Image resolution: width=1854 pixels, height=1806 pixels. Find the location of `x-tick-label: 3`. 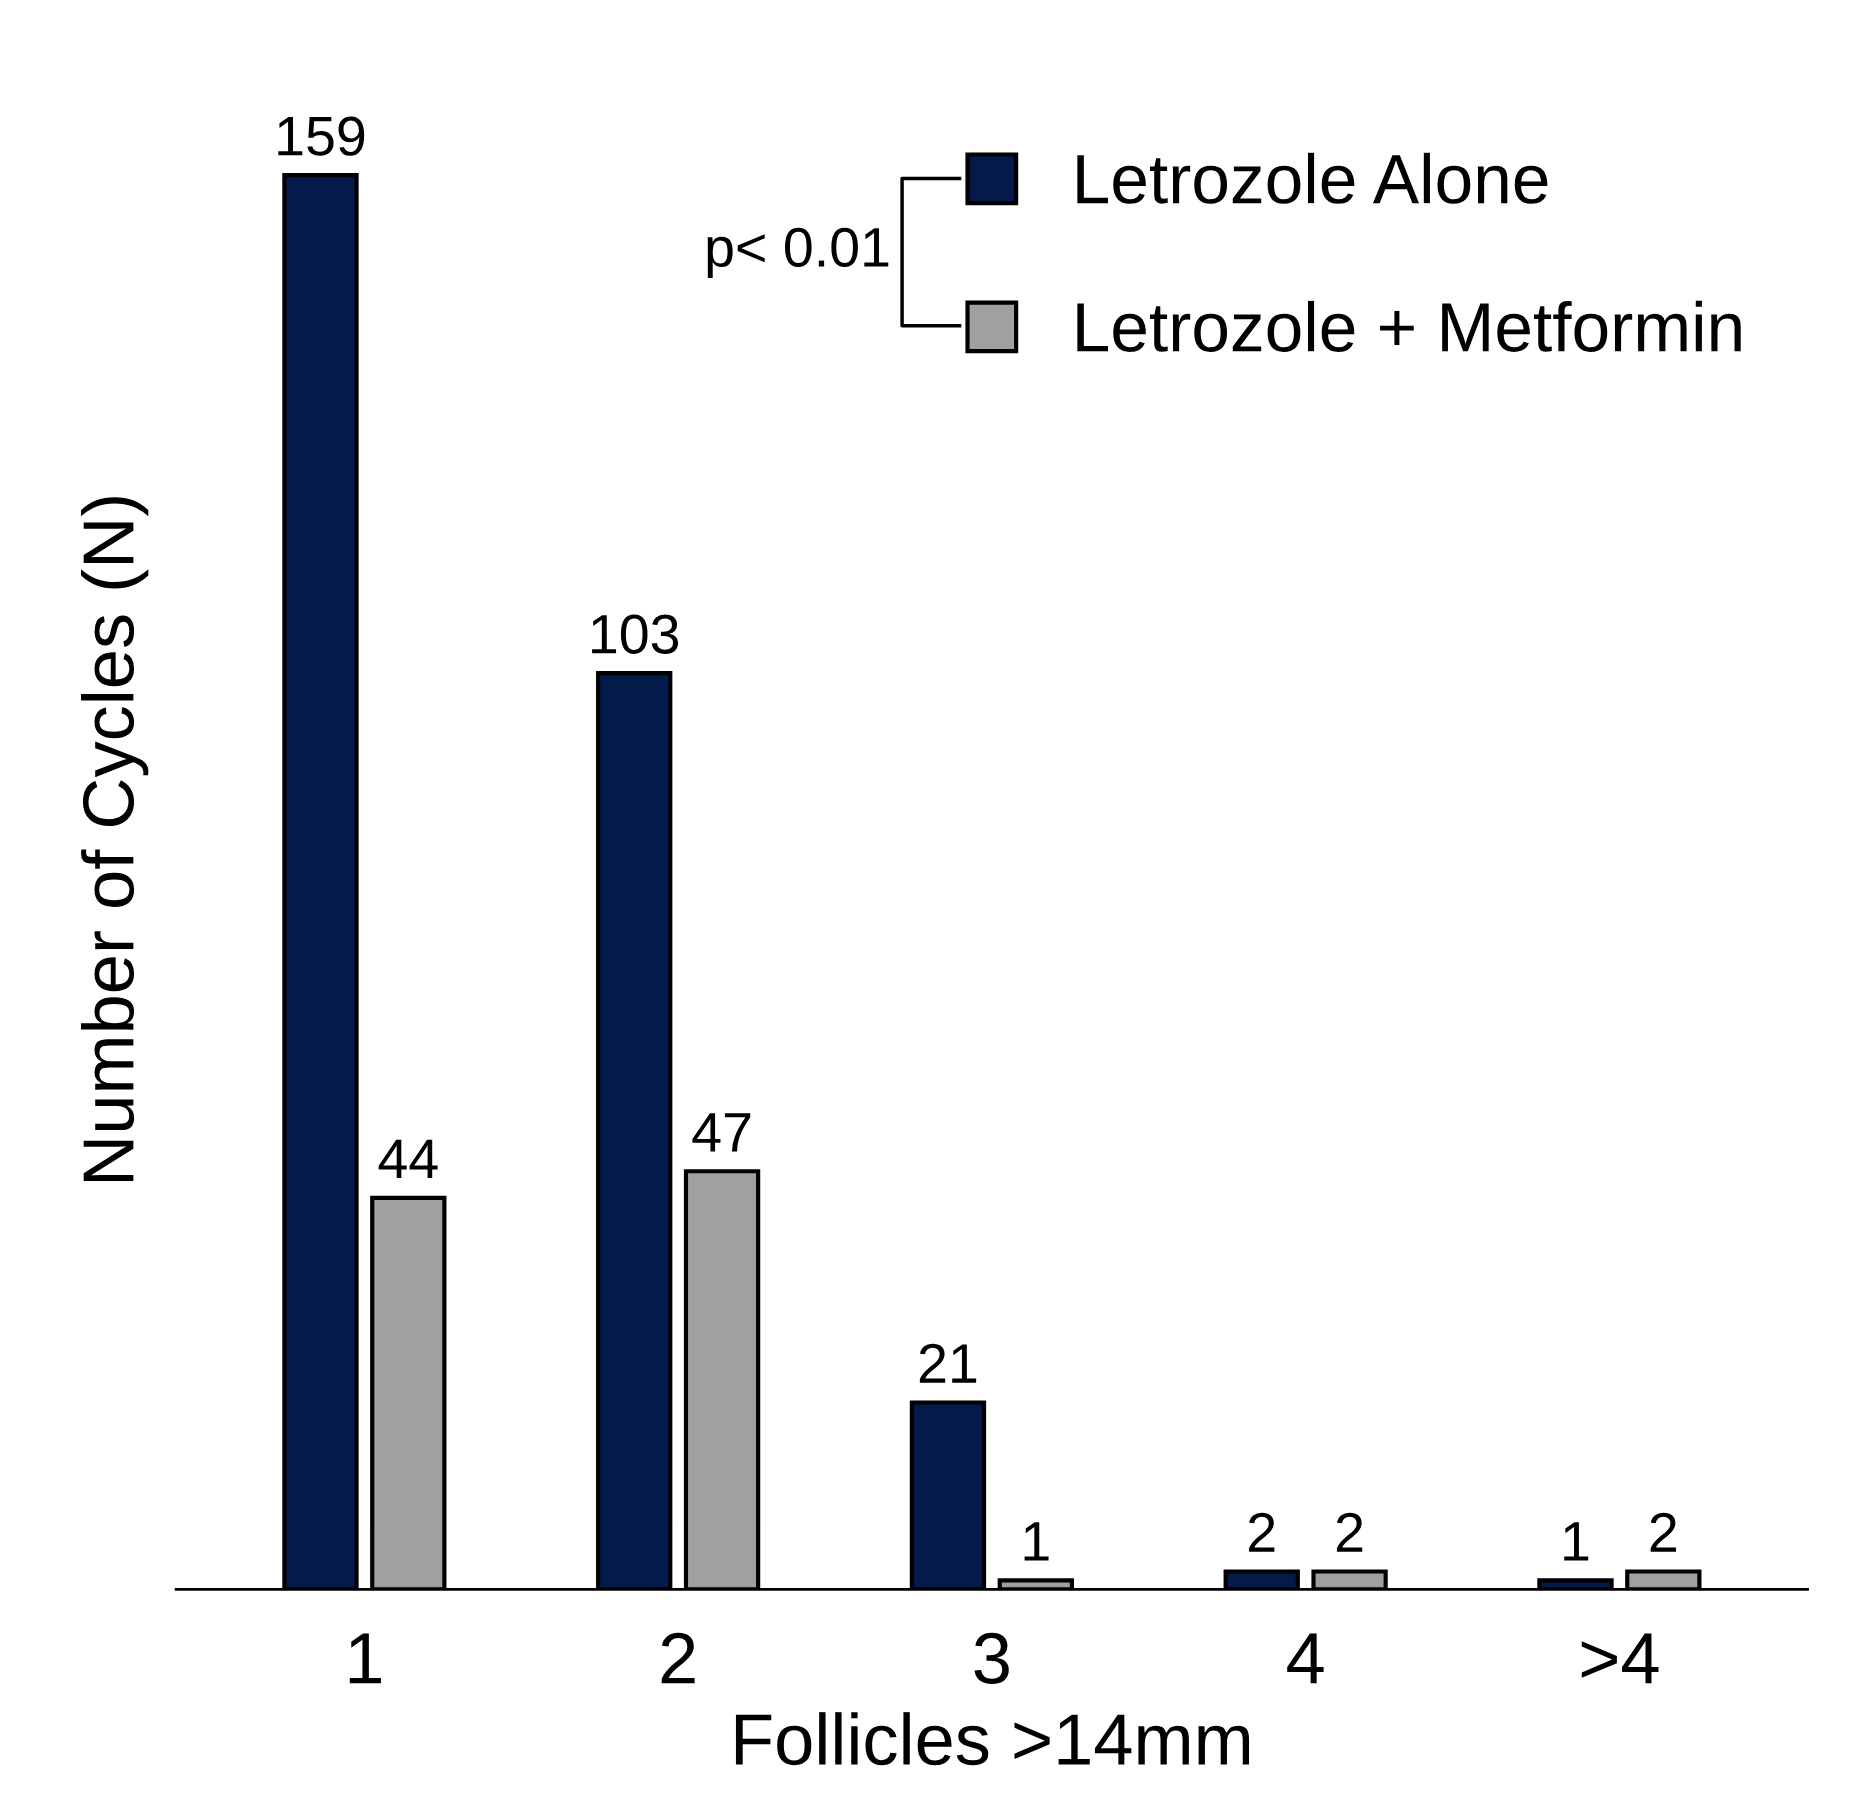

x-tick-label: 3 is located at coordinates (991, 1658).